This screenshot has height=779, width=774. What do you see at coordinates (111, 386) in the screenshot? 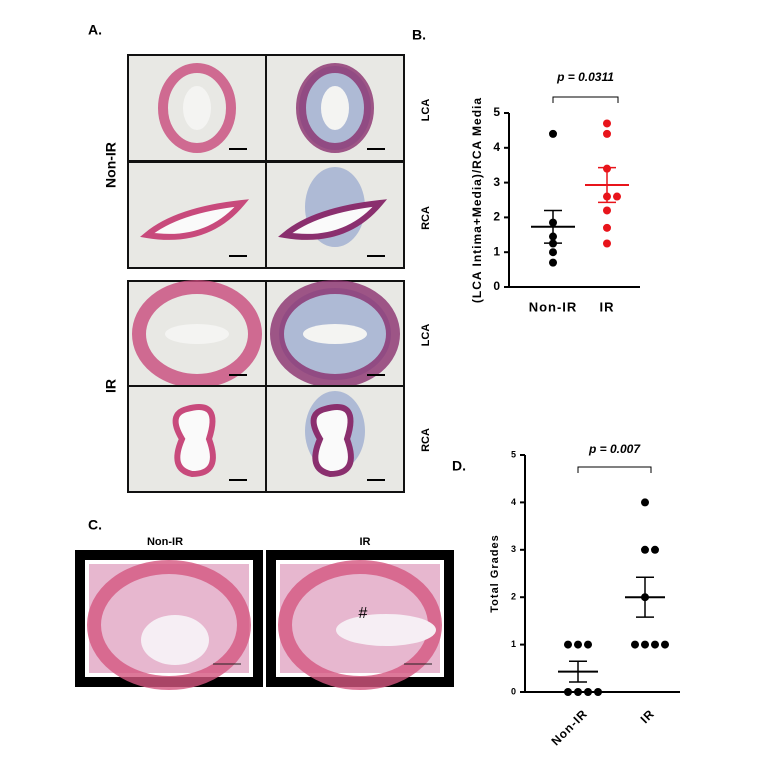
I see `row-label: IR` at bounding box center [111, 386].